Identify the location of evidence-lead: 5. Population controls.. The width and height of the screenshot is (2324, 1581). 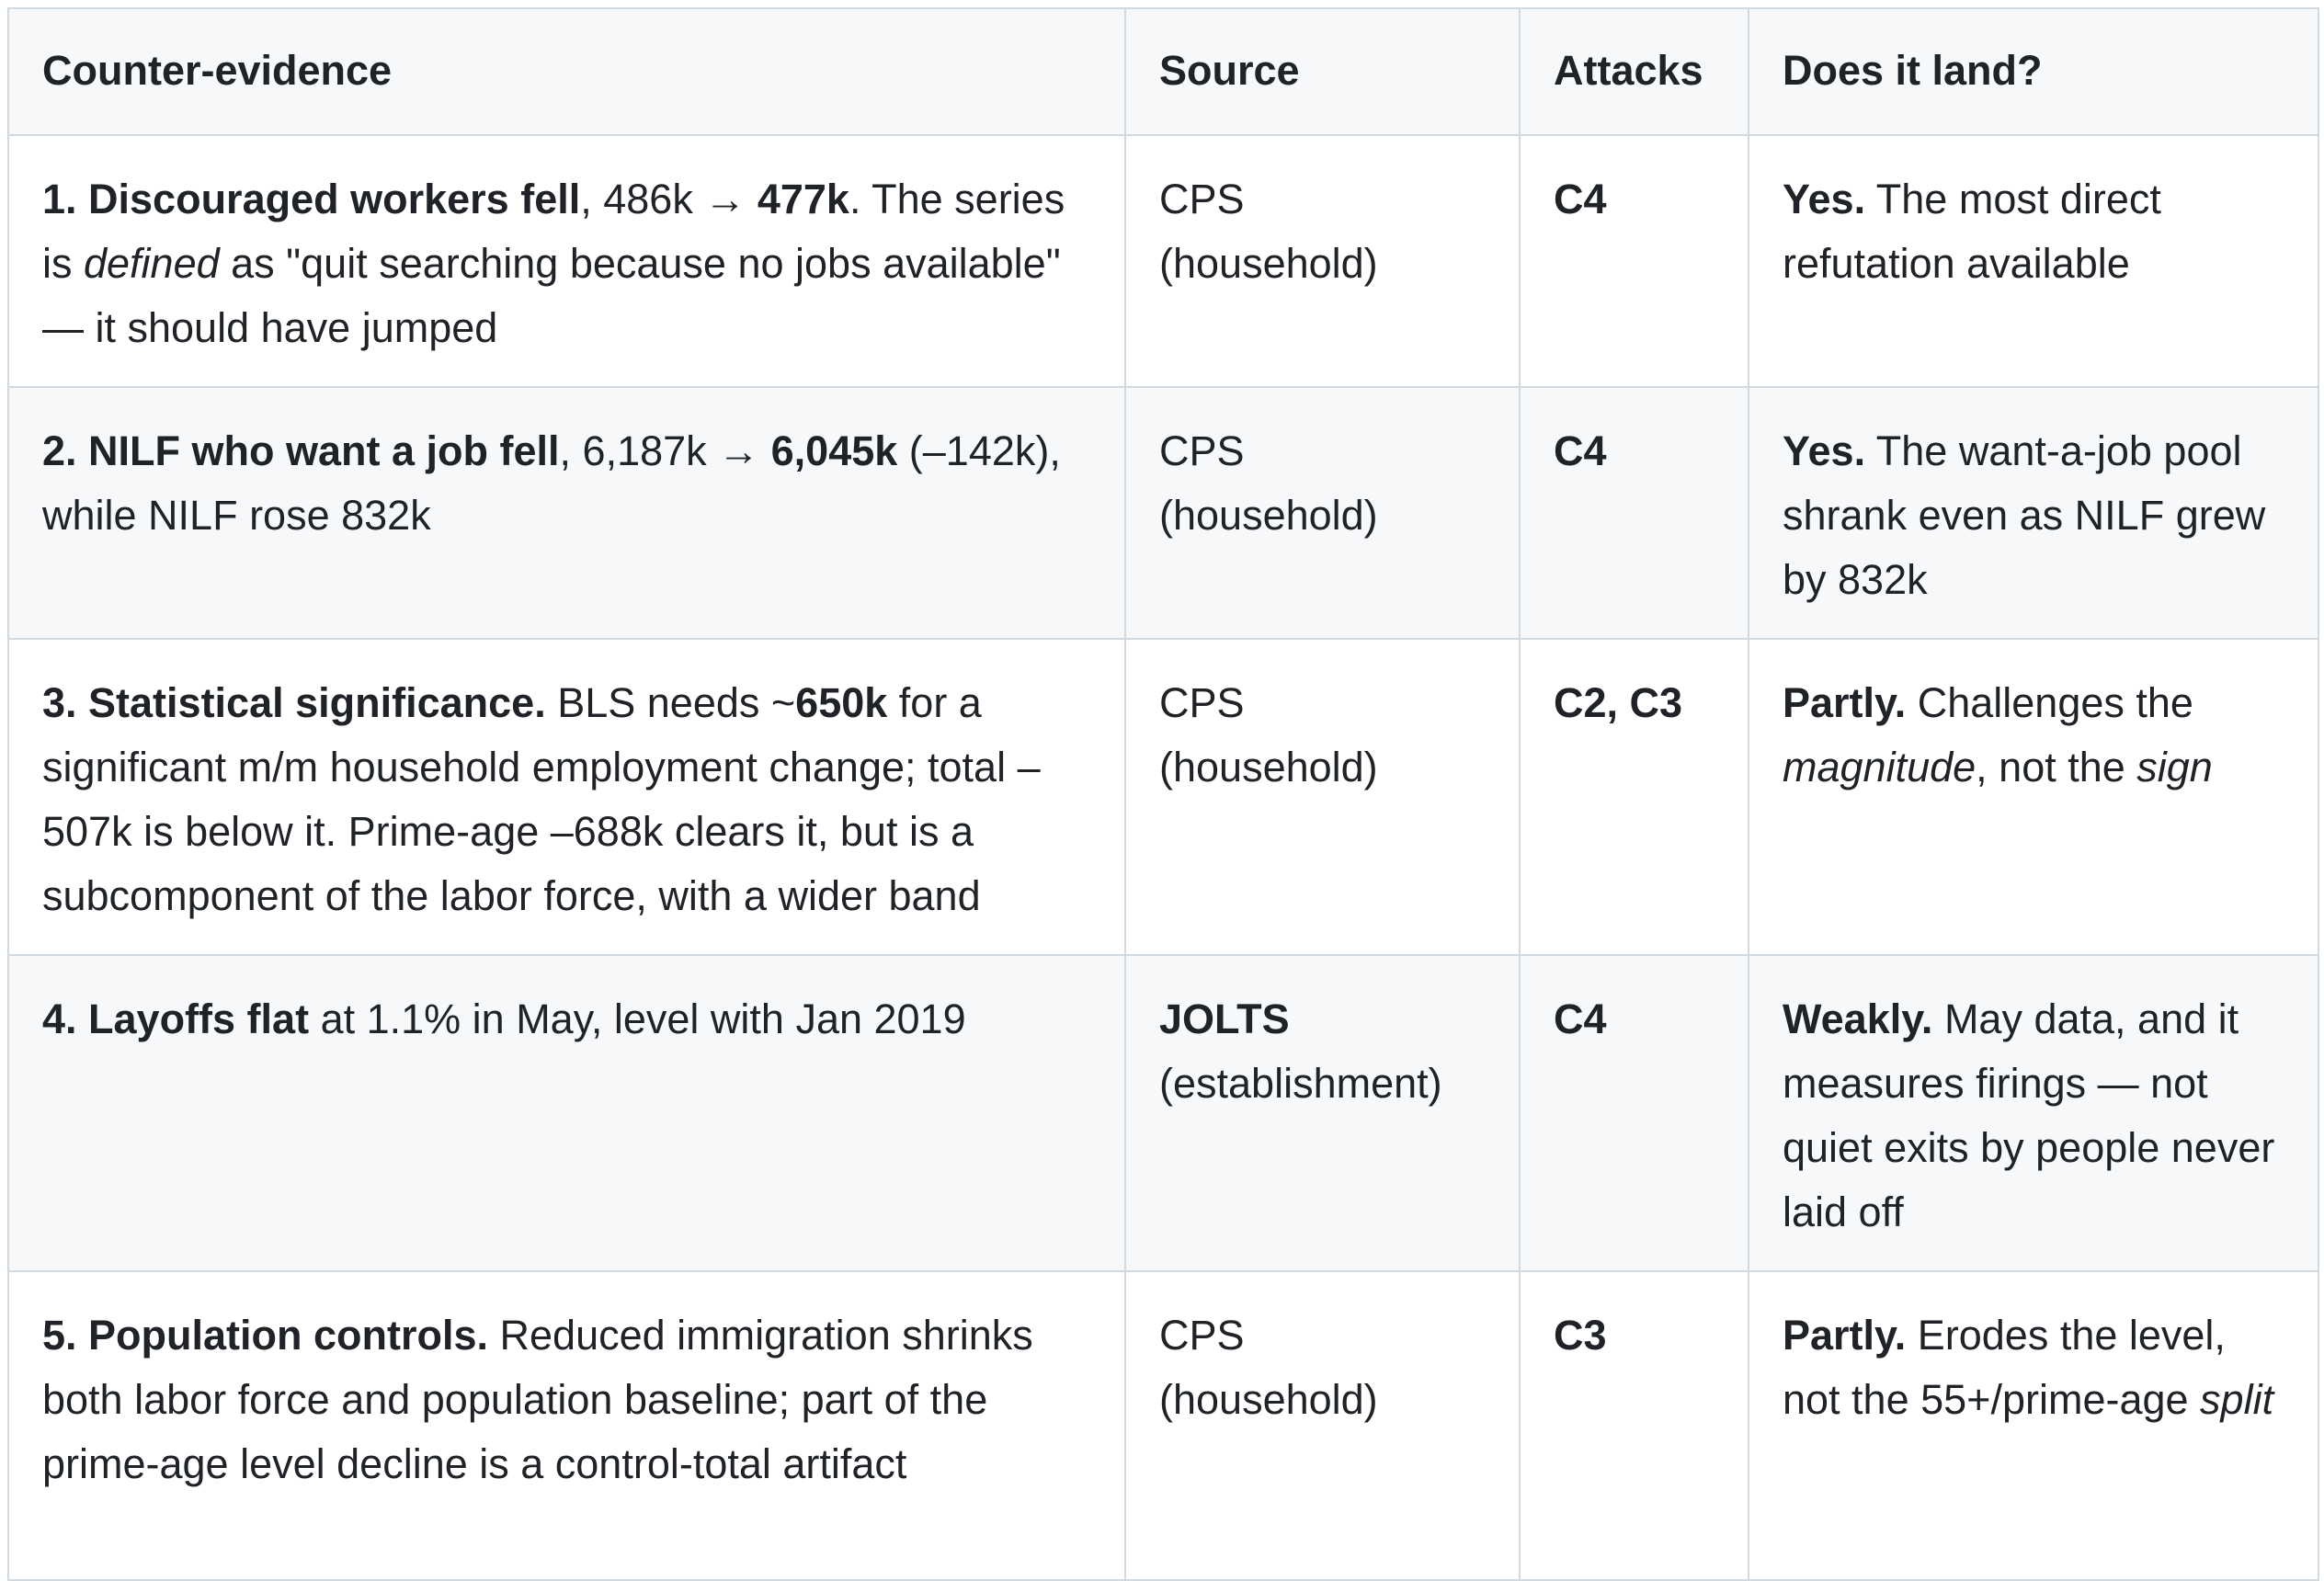
(266, 1336).